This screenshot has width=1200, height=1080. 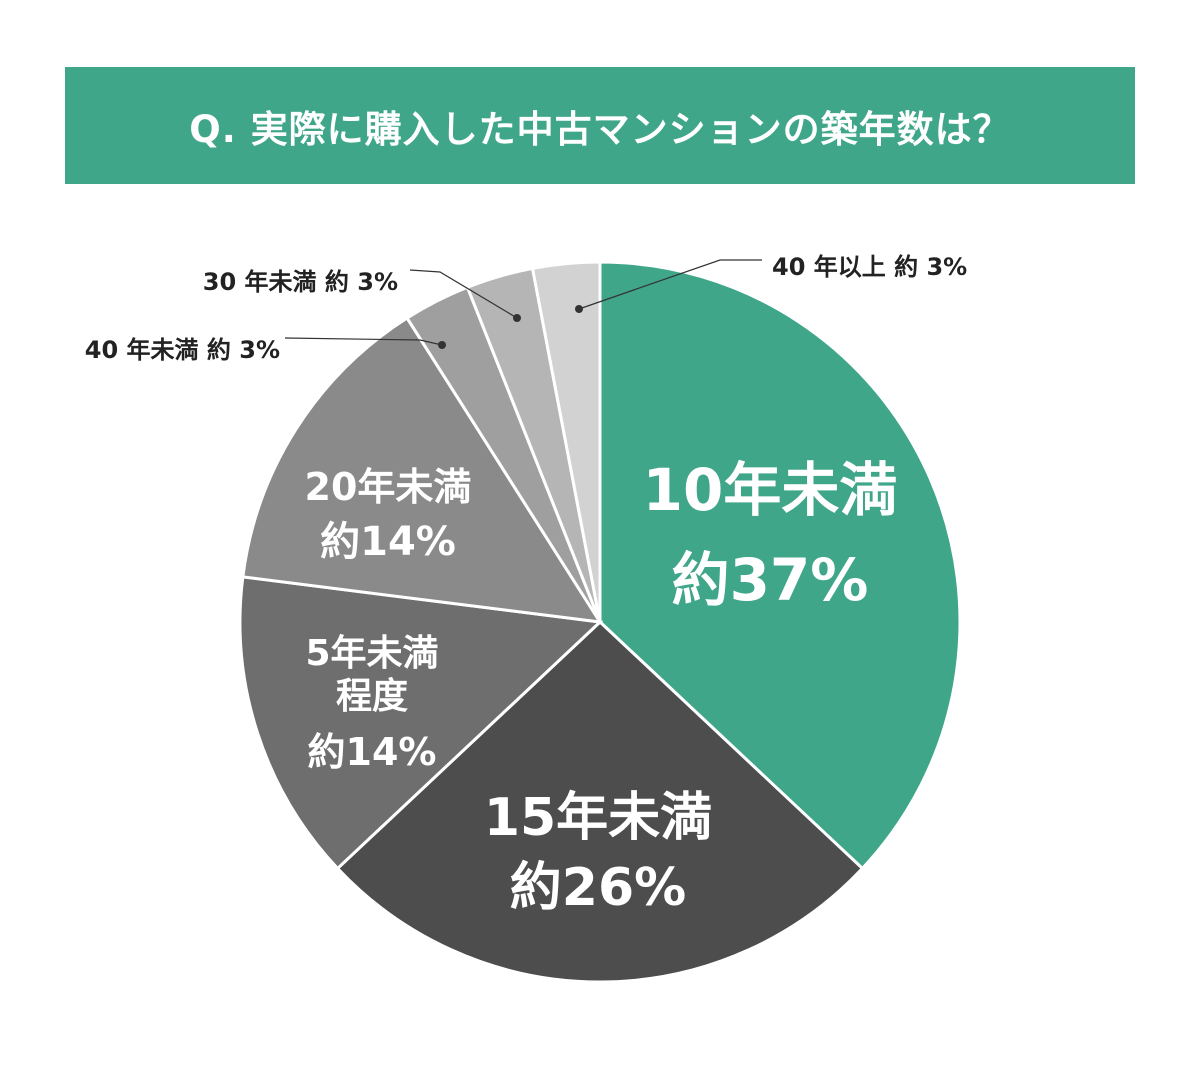 What do you see at coordinates (388, 487) in the screenshot?
I see `slice-label-4-line-1: 20年未満` at bounding box center [388, 487].